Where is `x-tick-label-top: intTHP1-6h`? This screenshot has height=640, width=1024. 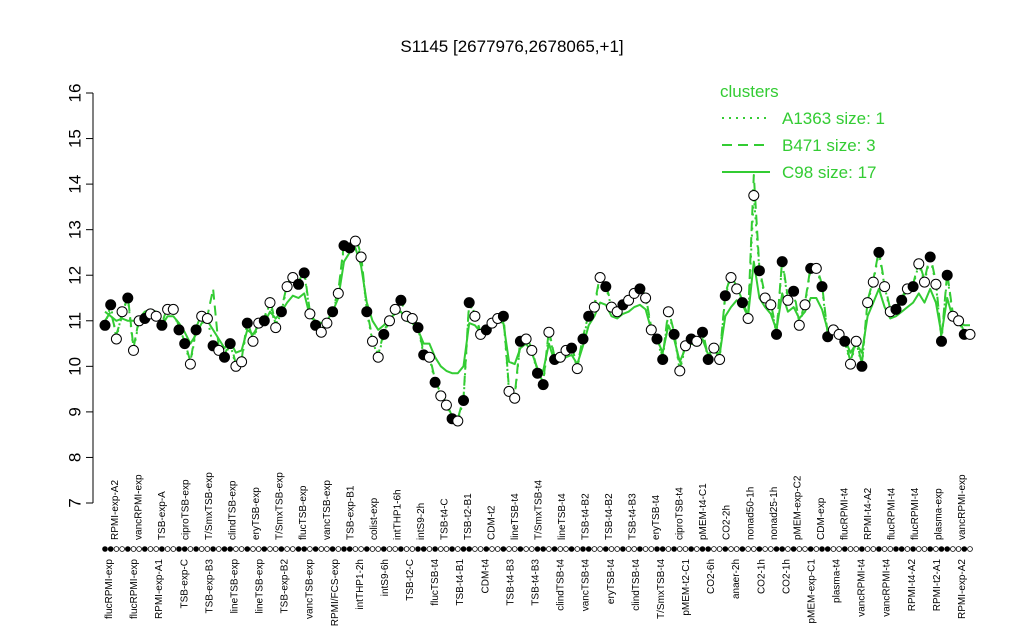
x-tick-label-top: intTHP1-6h is located at coordinates (397, 514).